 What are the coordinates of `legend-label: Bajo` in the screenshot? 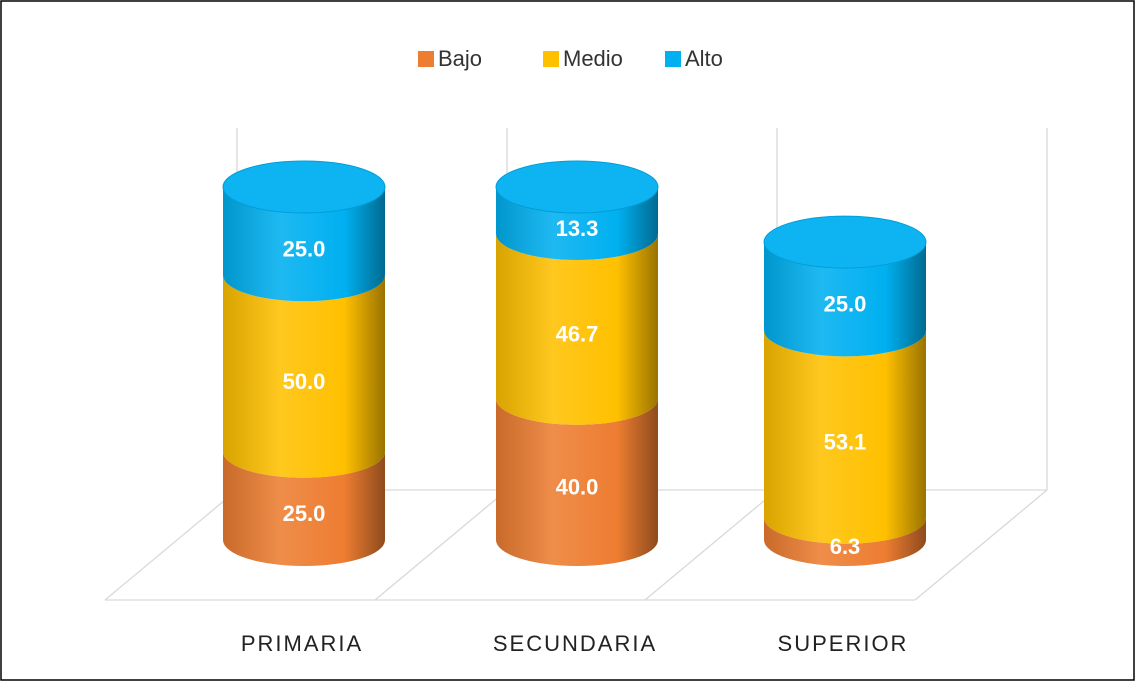 It's located at (460, 58).